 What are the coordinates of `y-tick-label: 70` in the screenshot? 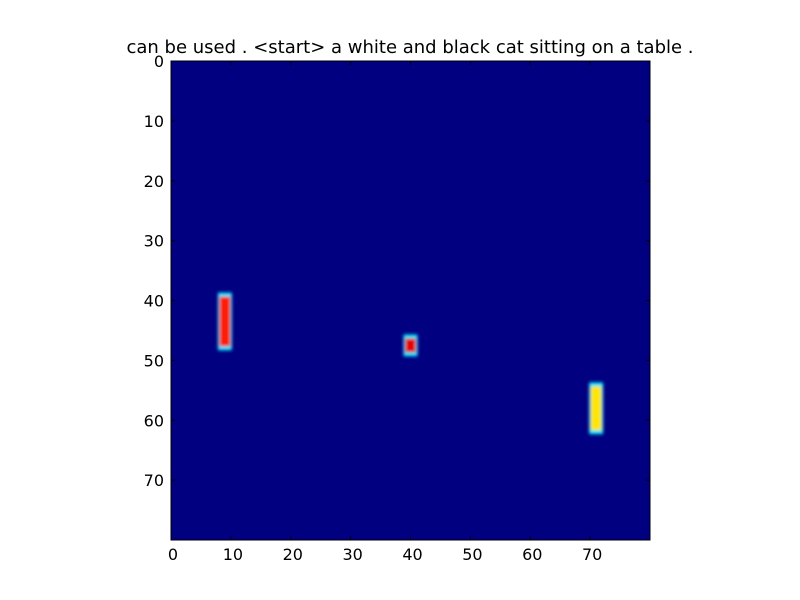 It's located at (154, 480).